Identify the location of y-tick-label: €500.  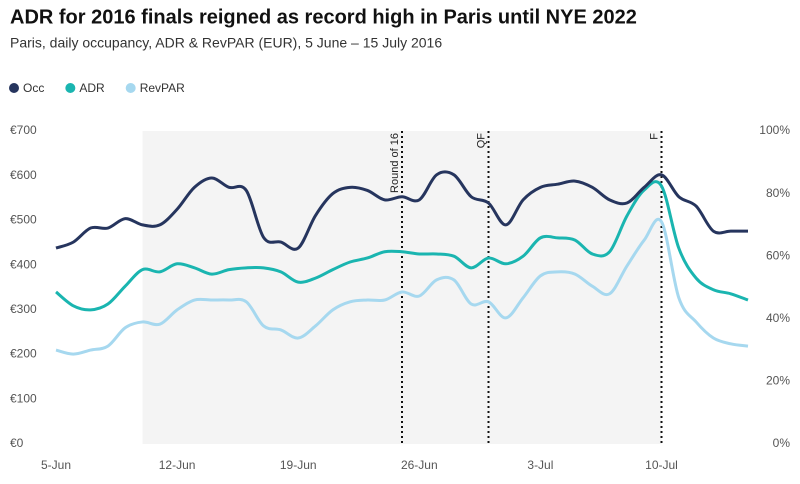
(23, 220).